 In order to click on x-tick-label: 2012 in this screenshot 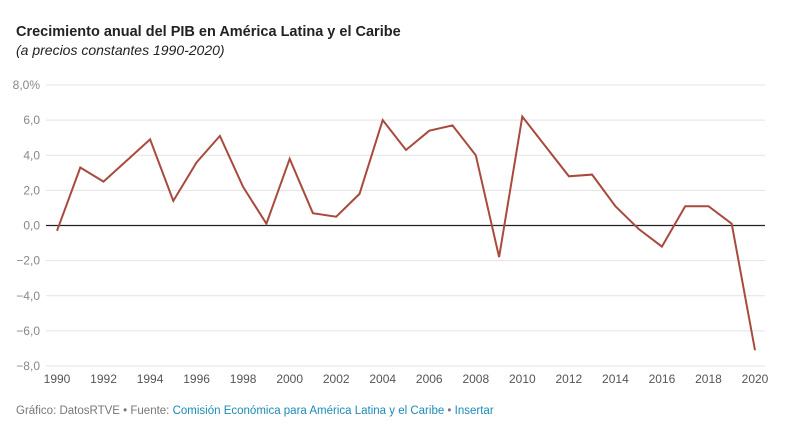, I will do `click(569, 379)`.